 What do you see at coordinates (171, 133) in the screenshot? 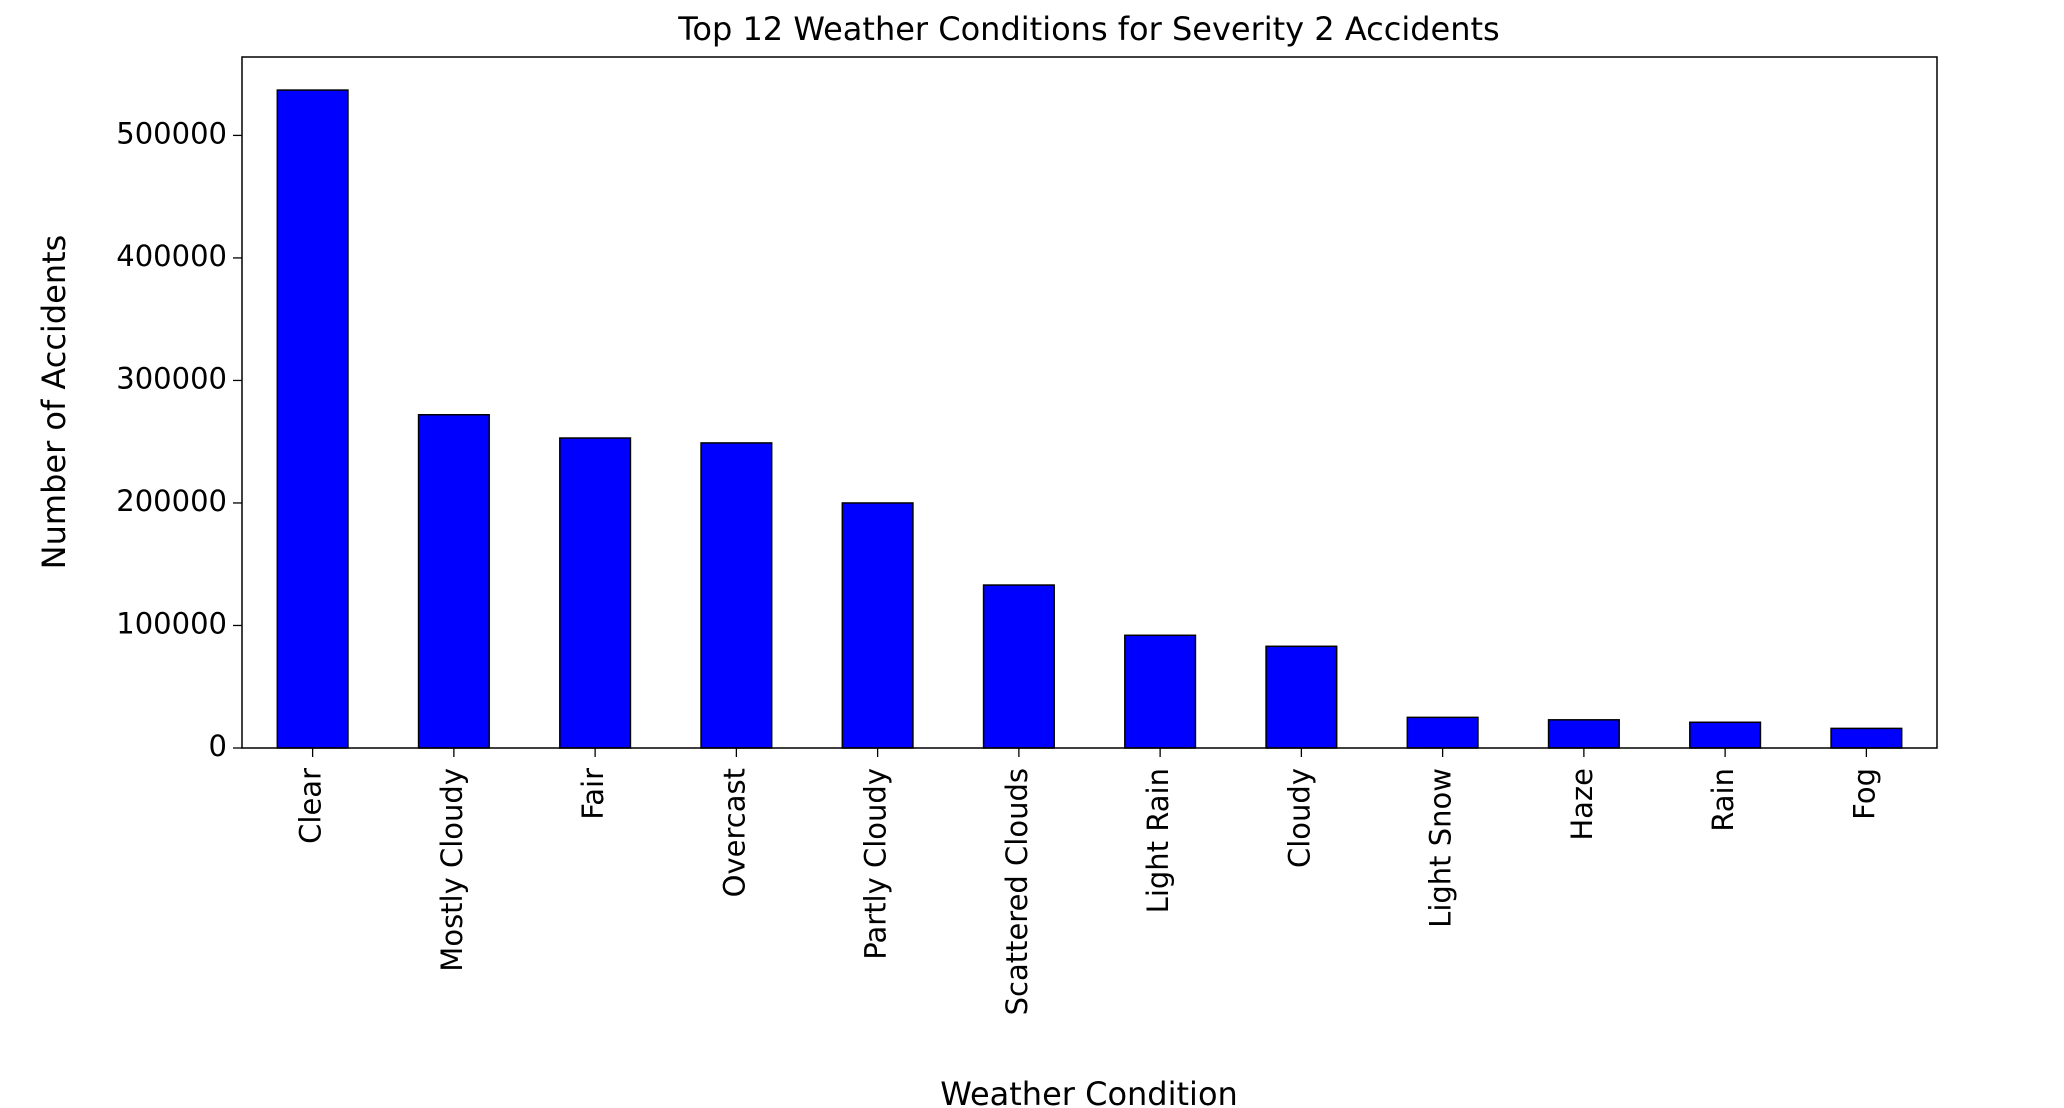
I see `y-tick-label: 500000` at bounding box center [171, 133].